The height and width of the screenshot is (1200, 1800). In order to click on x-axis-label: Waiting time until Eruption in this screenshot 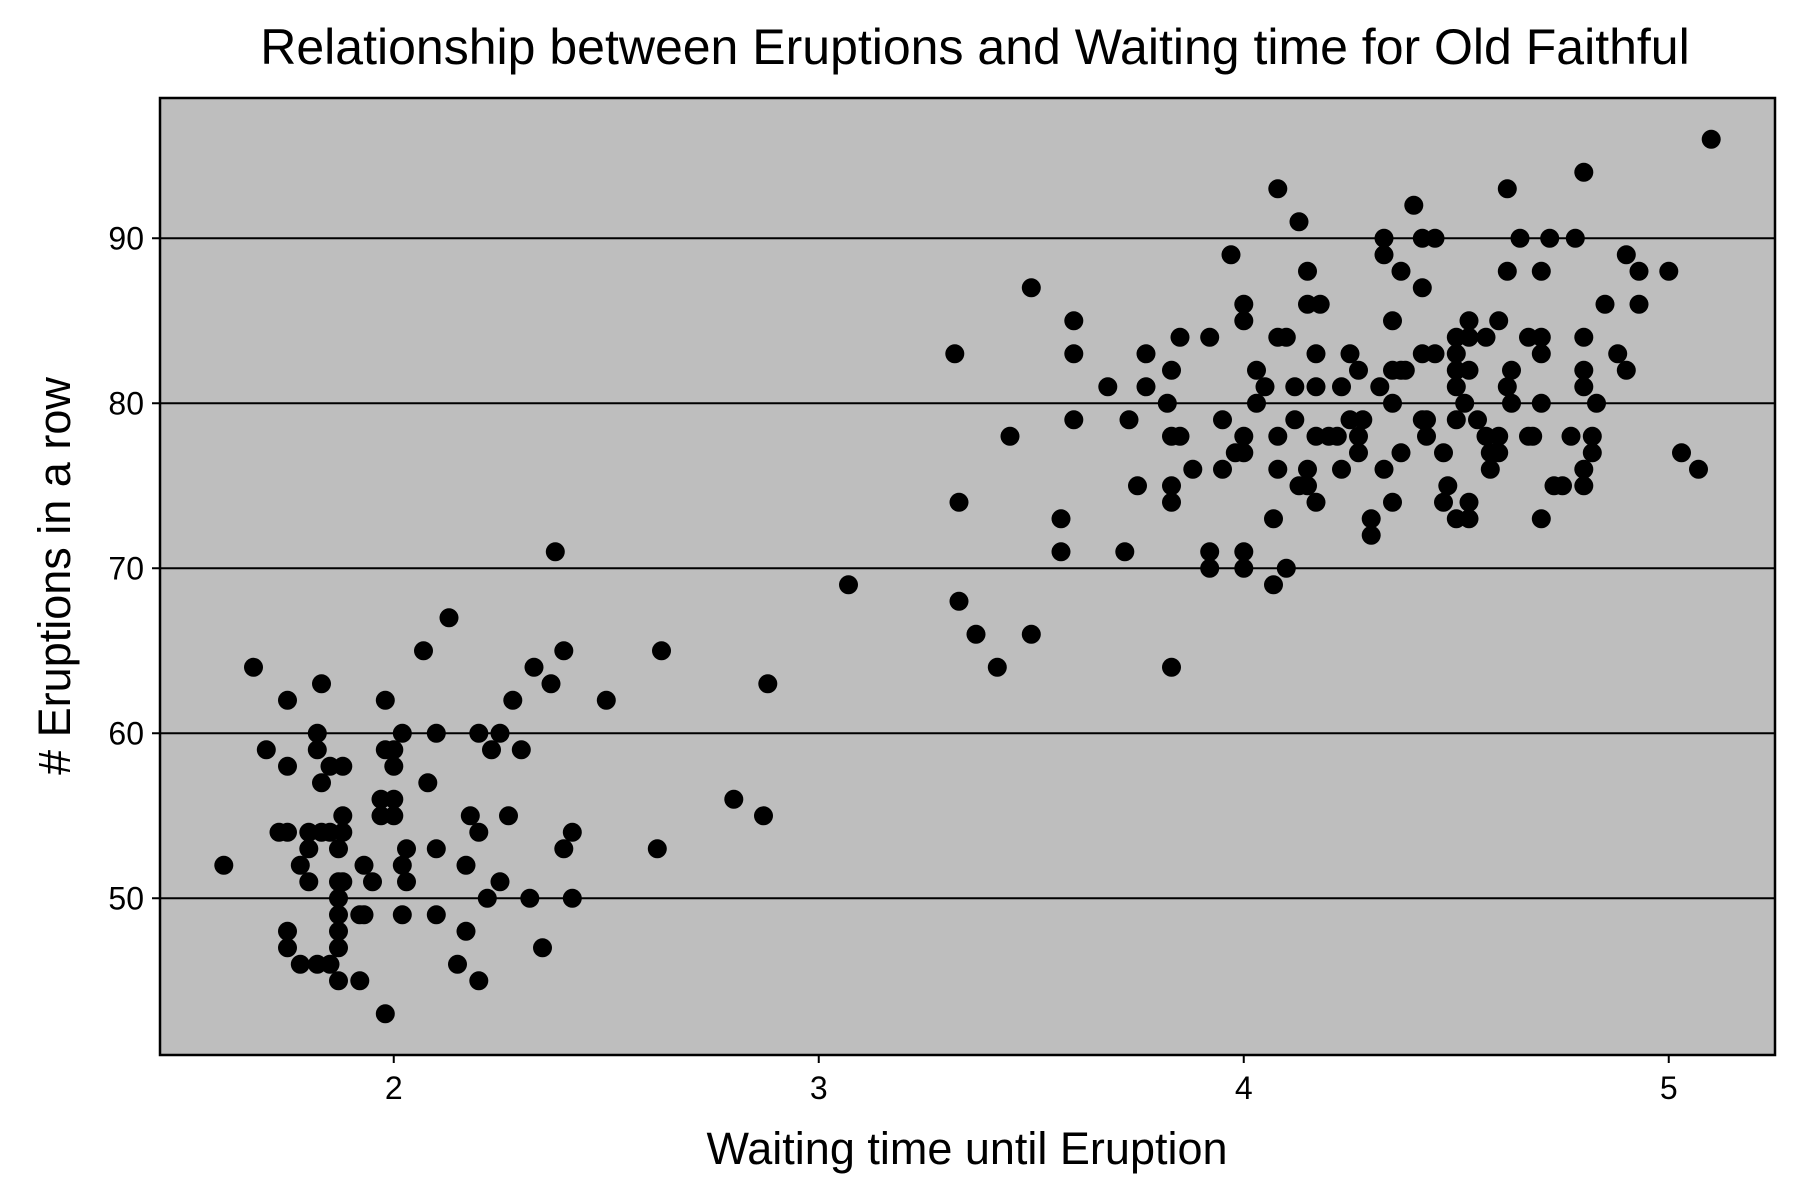, I will do `click(966, 1148)`.